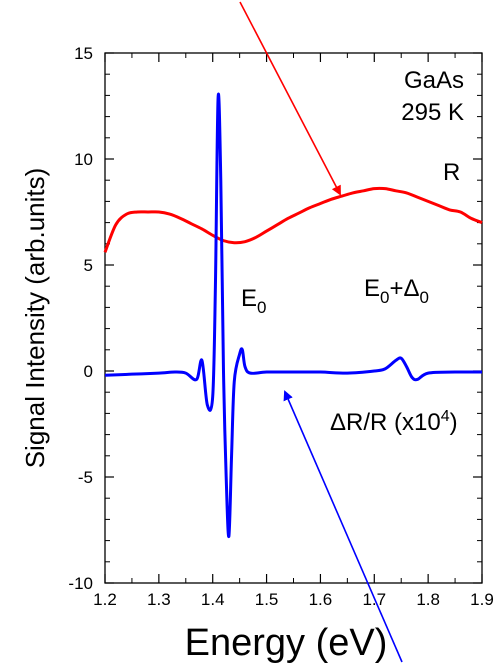  I want to click on x-tick-label: 1.5, so click(267, 599).